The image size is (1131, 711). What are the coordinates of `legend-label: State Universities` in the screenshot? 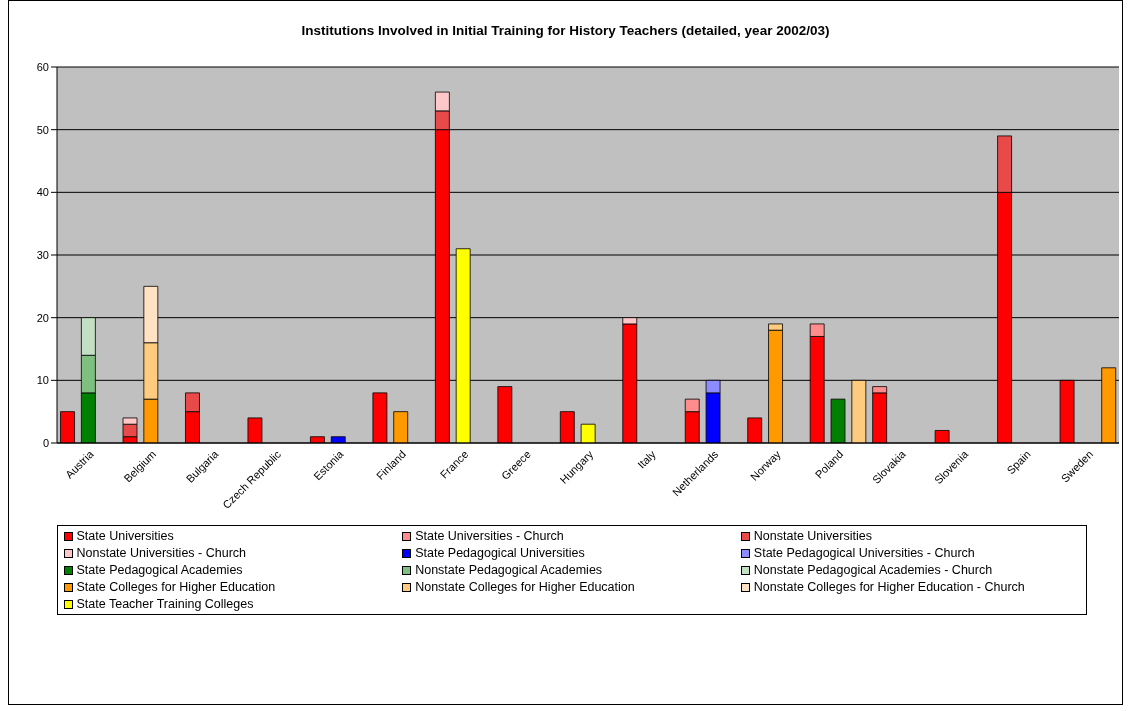 It's located at (125, 536).